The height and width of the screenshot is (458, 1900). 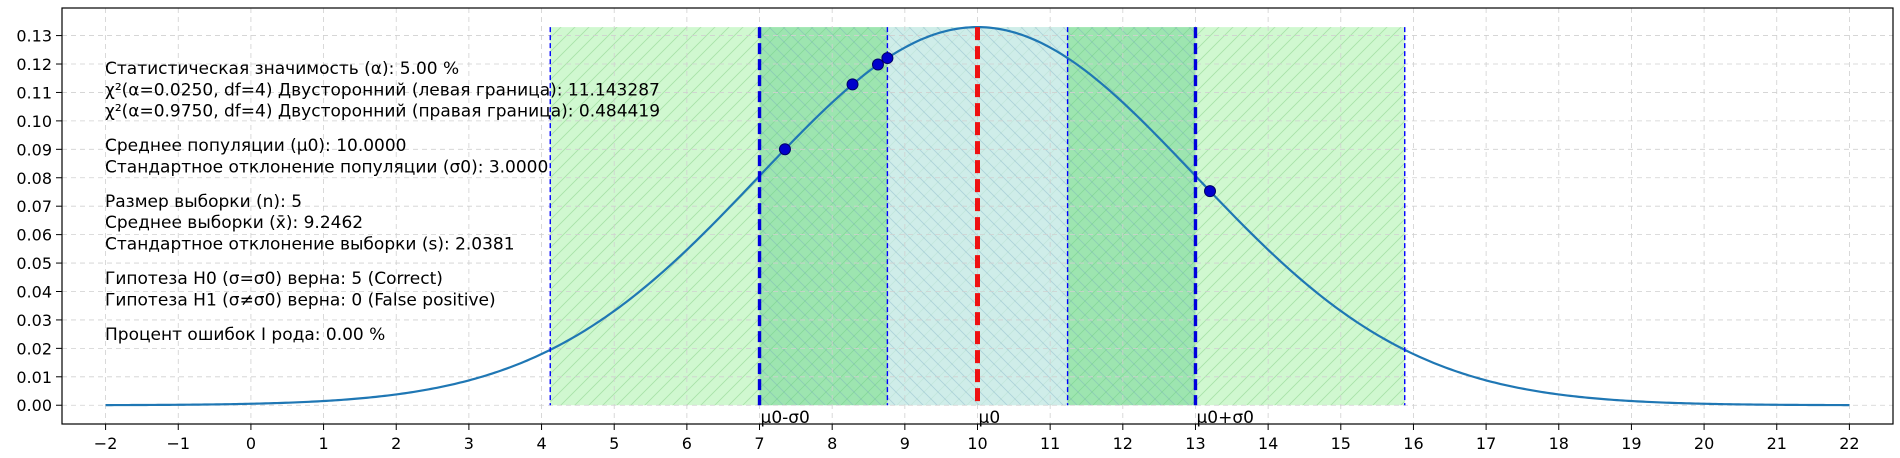 What do you see at coordinates (687, 443) in the screenshot?
I see `x-tick-label: 6` at bounding box center [687, 443].